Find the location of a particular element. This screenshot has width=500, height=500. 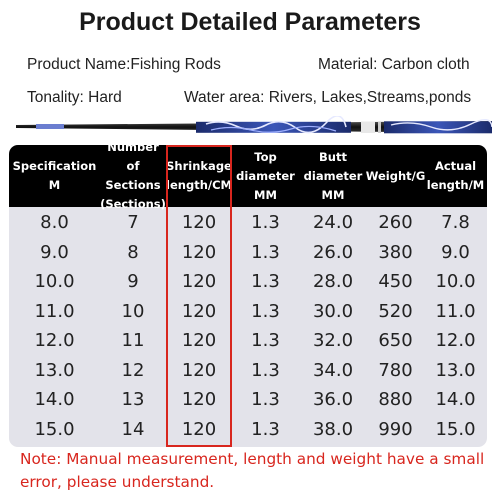

product-name-label: Product Name:Fishing Rods is located at coordinates (124, 64).